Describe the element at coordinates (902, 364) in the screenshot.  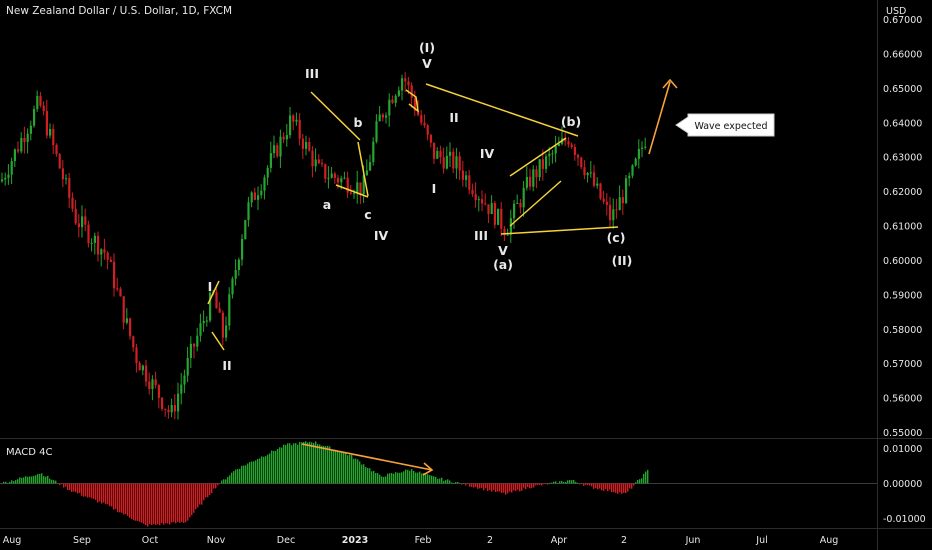
I see `price-tick-label: 0.57000` at that location.